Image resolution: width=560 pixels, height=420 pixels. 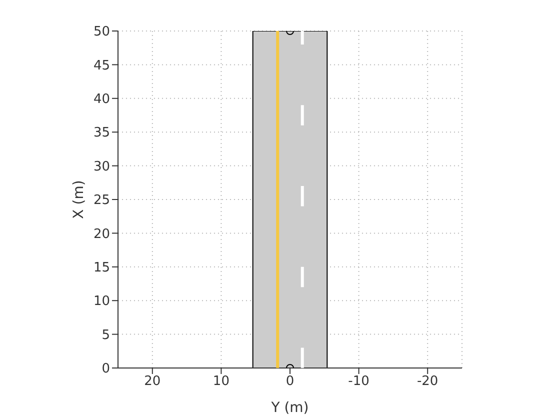 What do you see at coordinates (427, 382) in the screenshot?
I see `x-tick-label: -20` at bounding box center [427, 382].